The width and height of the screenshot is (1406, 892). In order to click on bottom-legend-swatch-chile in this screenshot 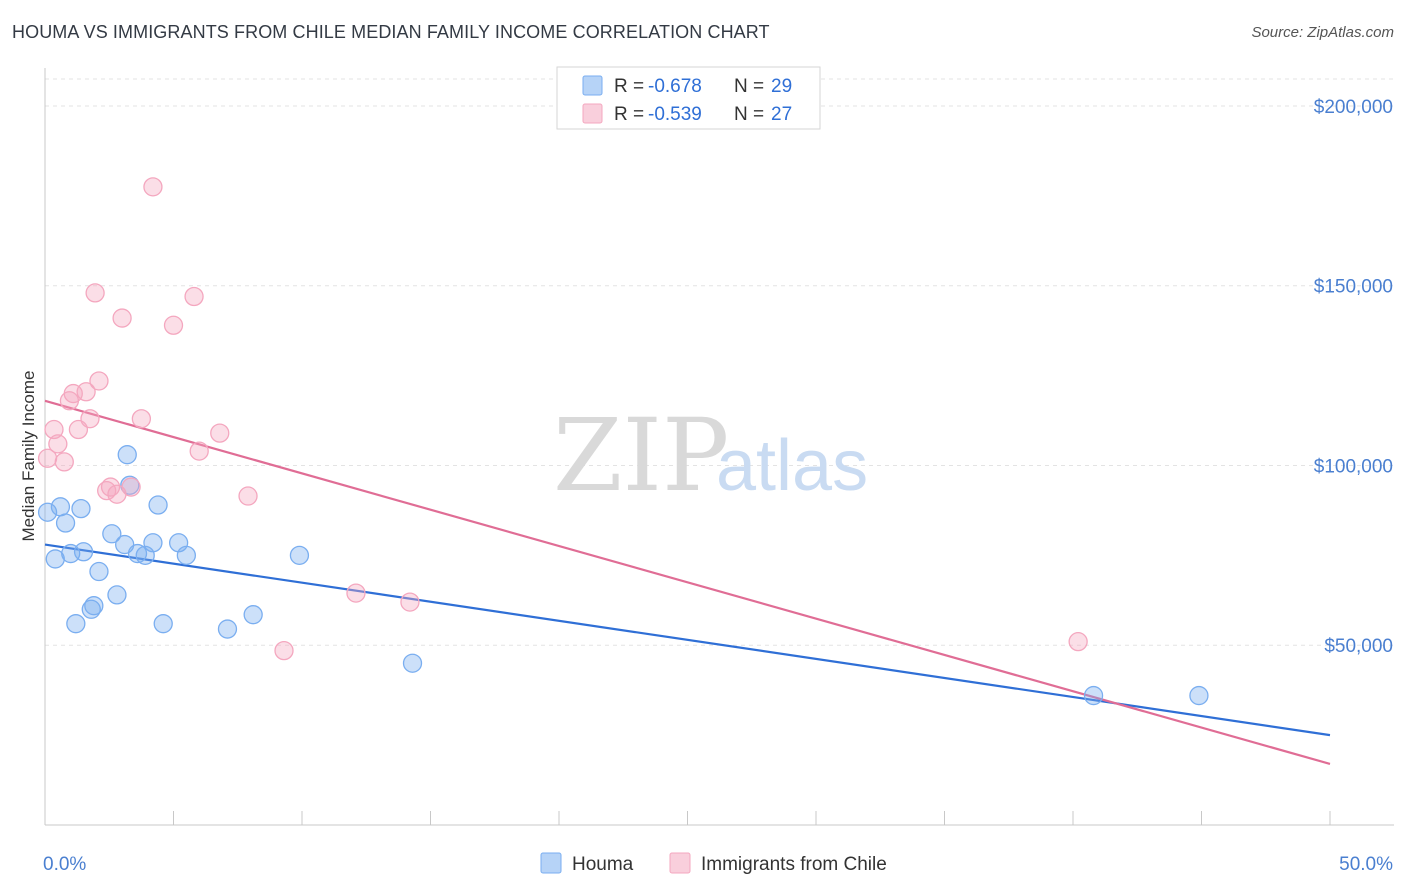, I will do `click(680, 863)`.